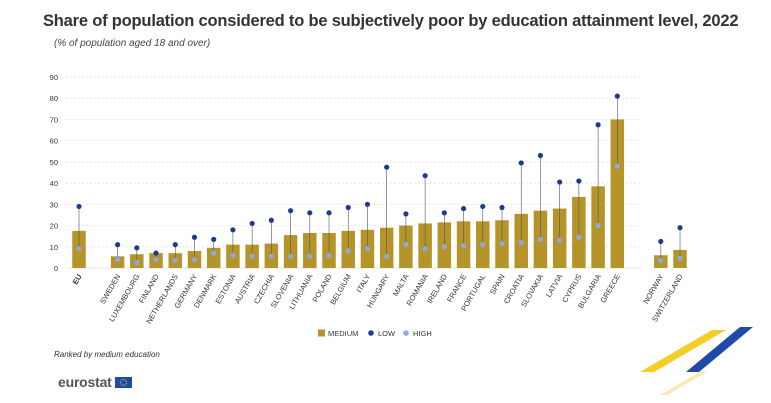  I want to click on y-tick-label: 20, so click(54, 226).